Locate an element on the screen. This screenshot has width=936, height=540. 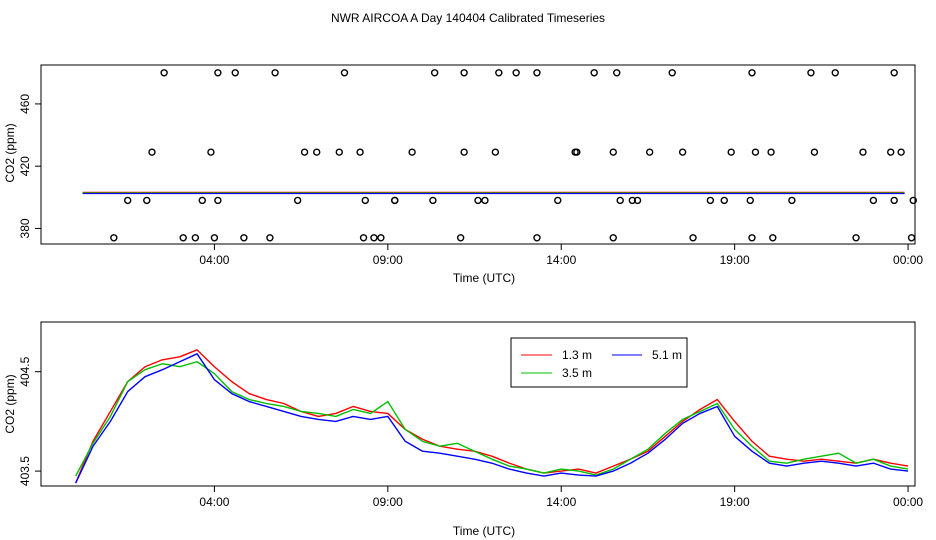
flat-series-lines is located at coordinates (493, 193).